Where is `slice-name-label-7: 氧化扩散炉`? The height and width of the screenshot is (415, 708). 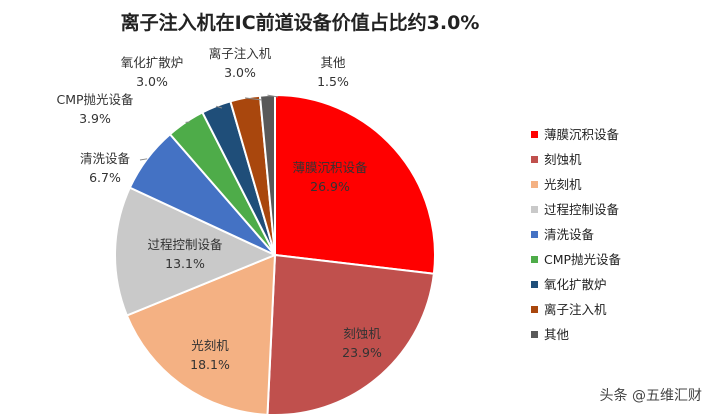 slice-name-label-7: 氧化扩散炉 is located at coordinates (152, 62).